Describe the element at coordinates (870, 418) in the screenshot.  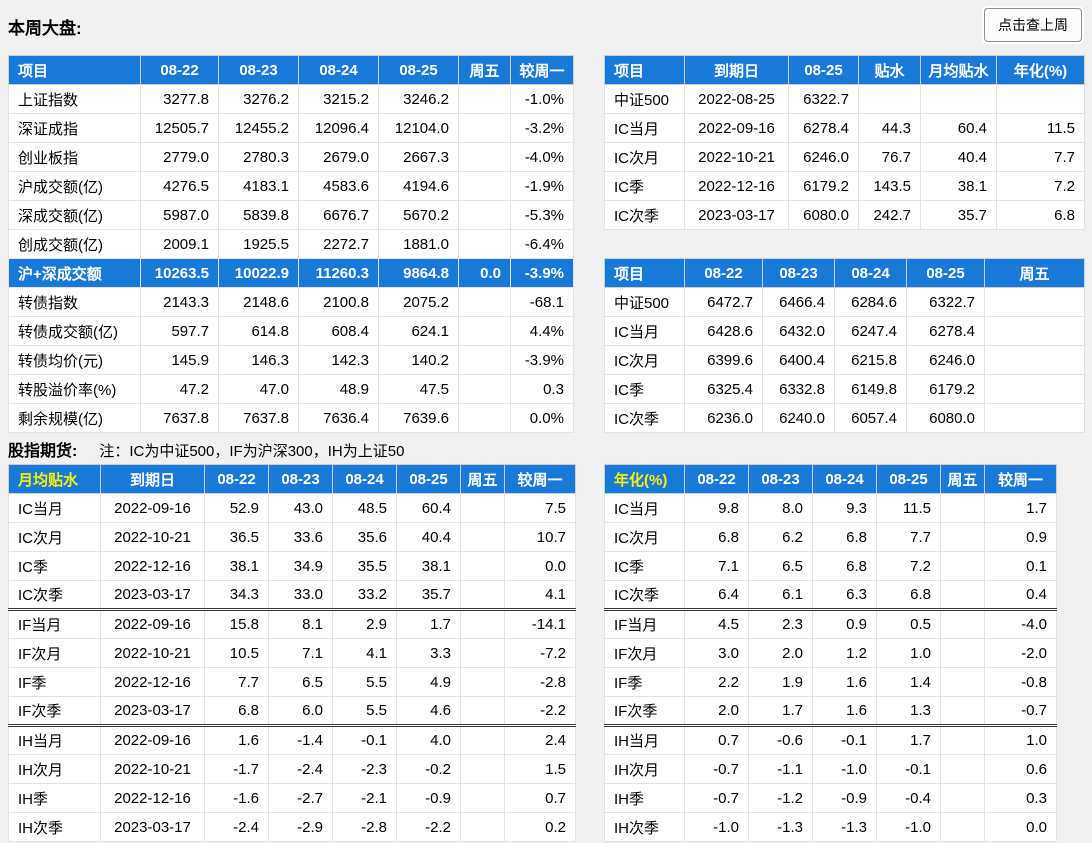
I see `cell: 6057.4` at that location.